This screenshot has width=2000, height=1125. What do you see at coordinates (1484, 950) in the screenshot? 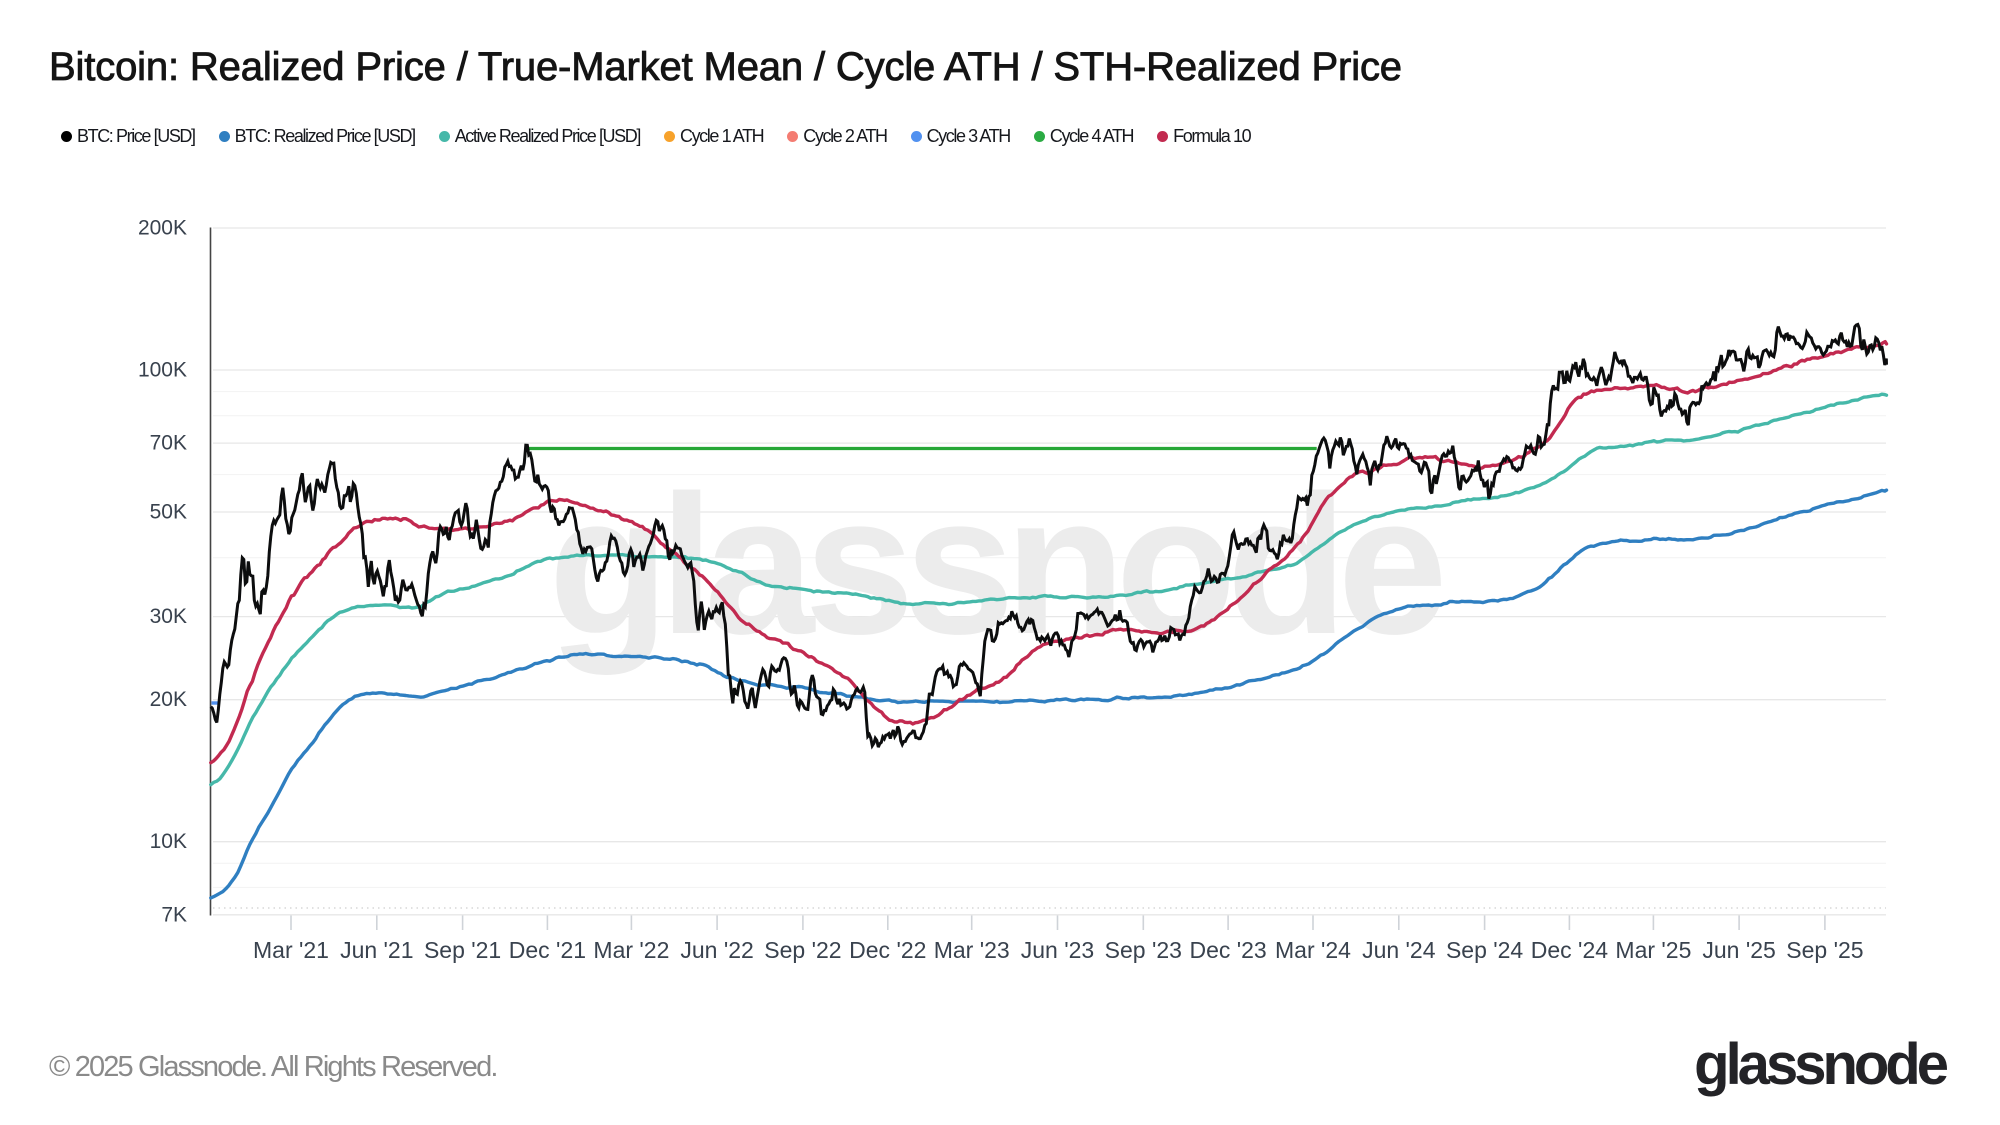
I see `svg-text: Sep '24` at bounding box center [1484, 950].